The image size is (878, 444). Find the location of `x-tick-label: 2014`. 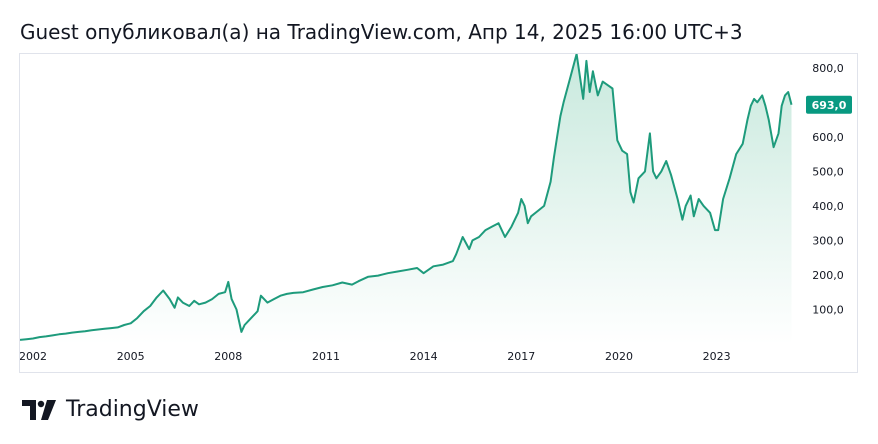

x-tick-label: 2014 is located at coordinates (424, 356).